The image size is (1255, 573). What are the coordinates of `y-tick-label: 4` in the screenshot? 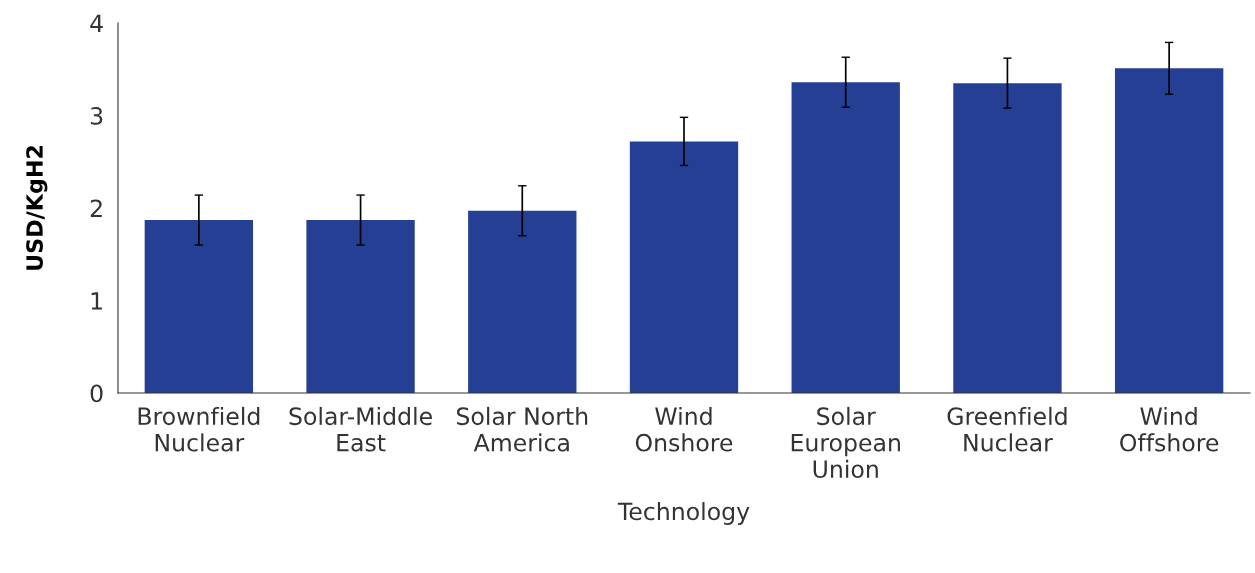 It's located at (96, 23).